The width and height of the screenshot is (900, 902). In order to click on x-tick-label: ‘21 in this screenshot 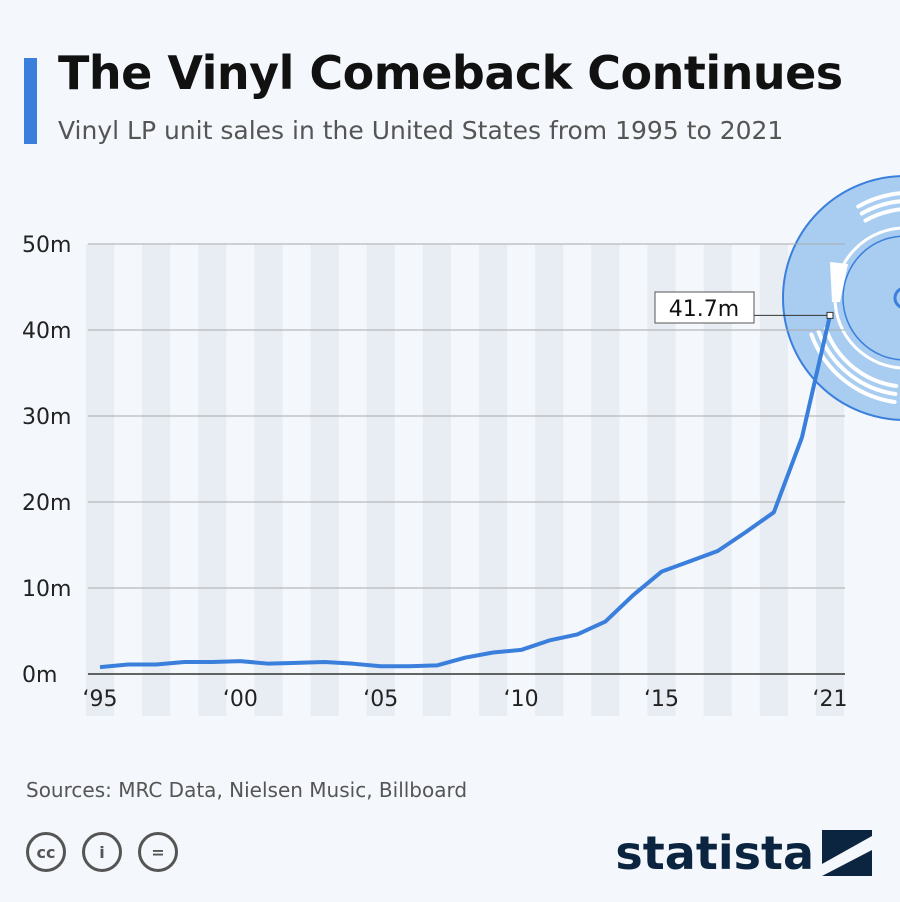, I will do `click(830, 699)`.